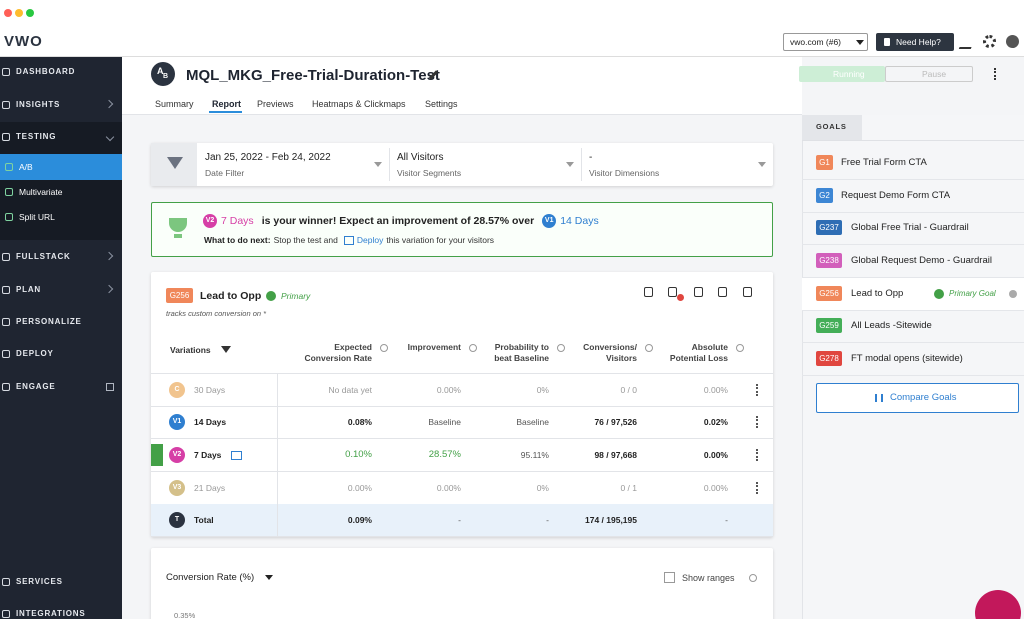  I want to click on more-menu, so click(996, 74).